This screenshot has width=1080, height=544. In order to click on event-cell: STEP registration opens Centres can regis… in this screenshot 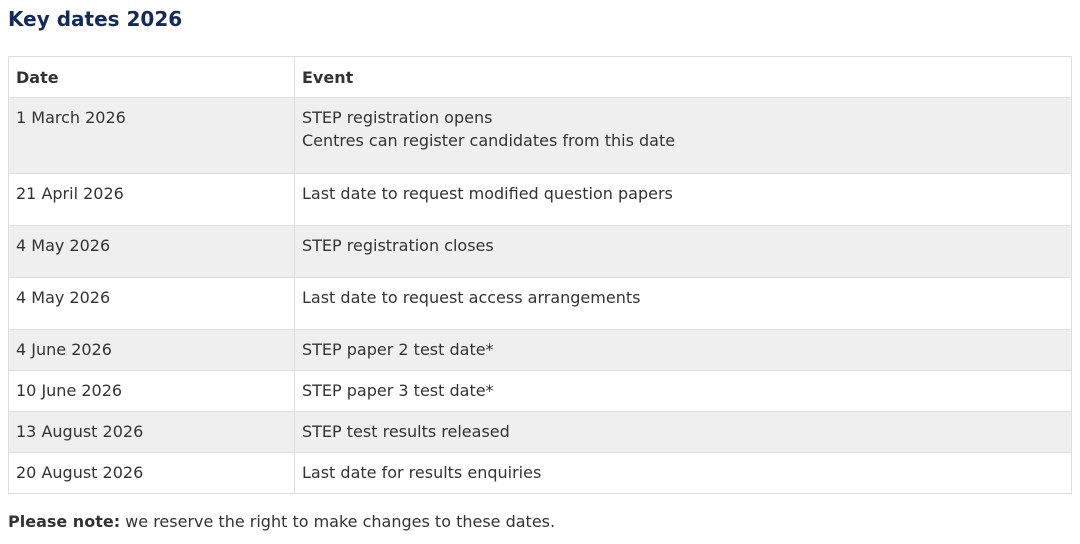, I will do `click(683, 135)`.